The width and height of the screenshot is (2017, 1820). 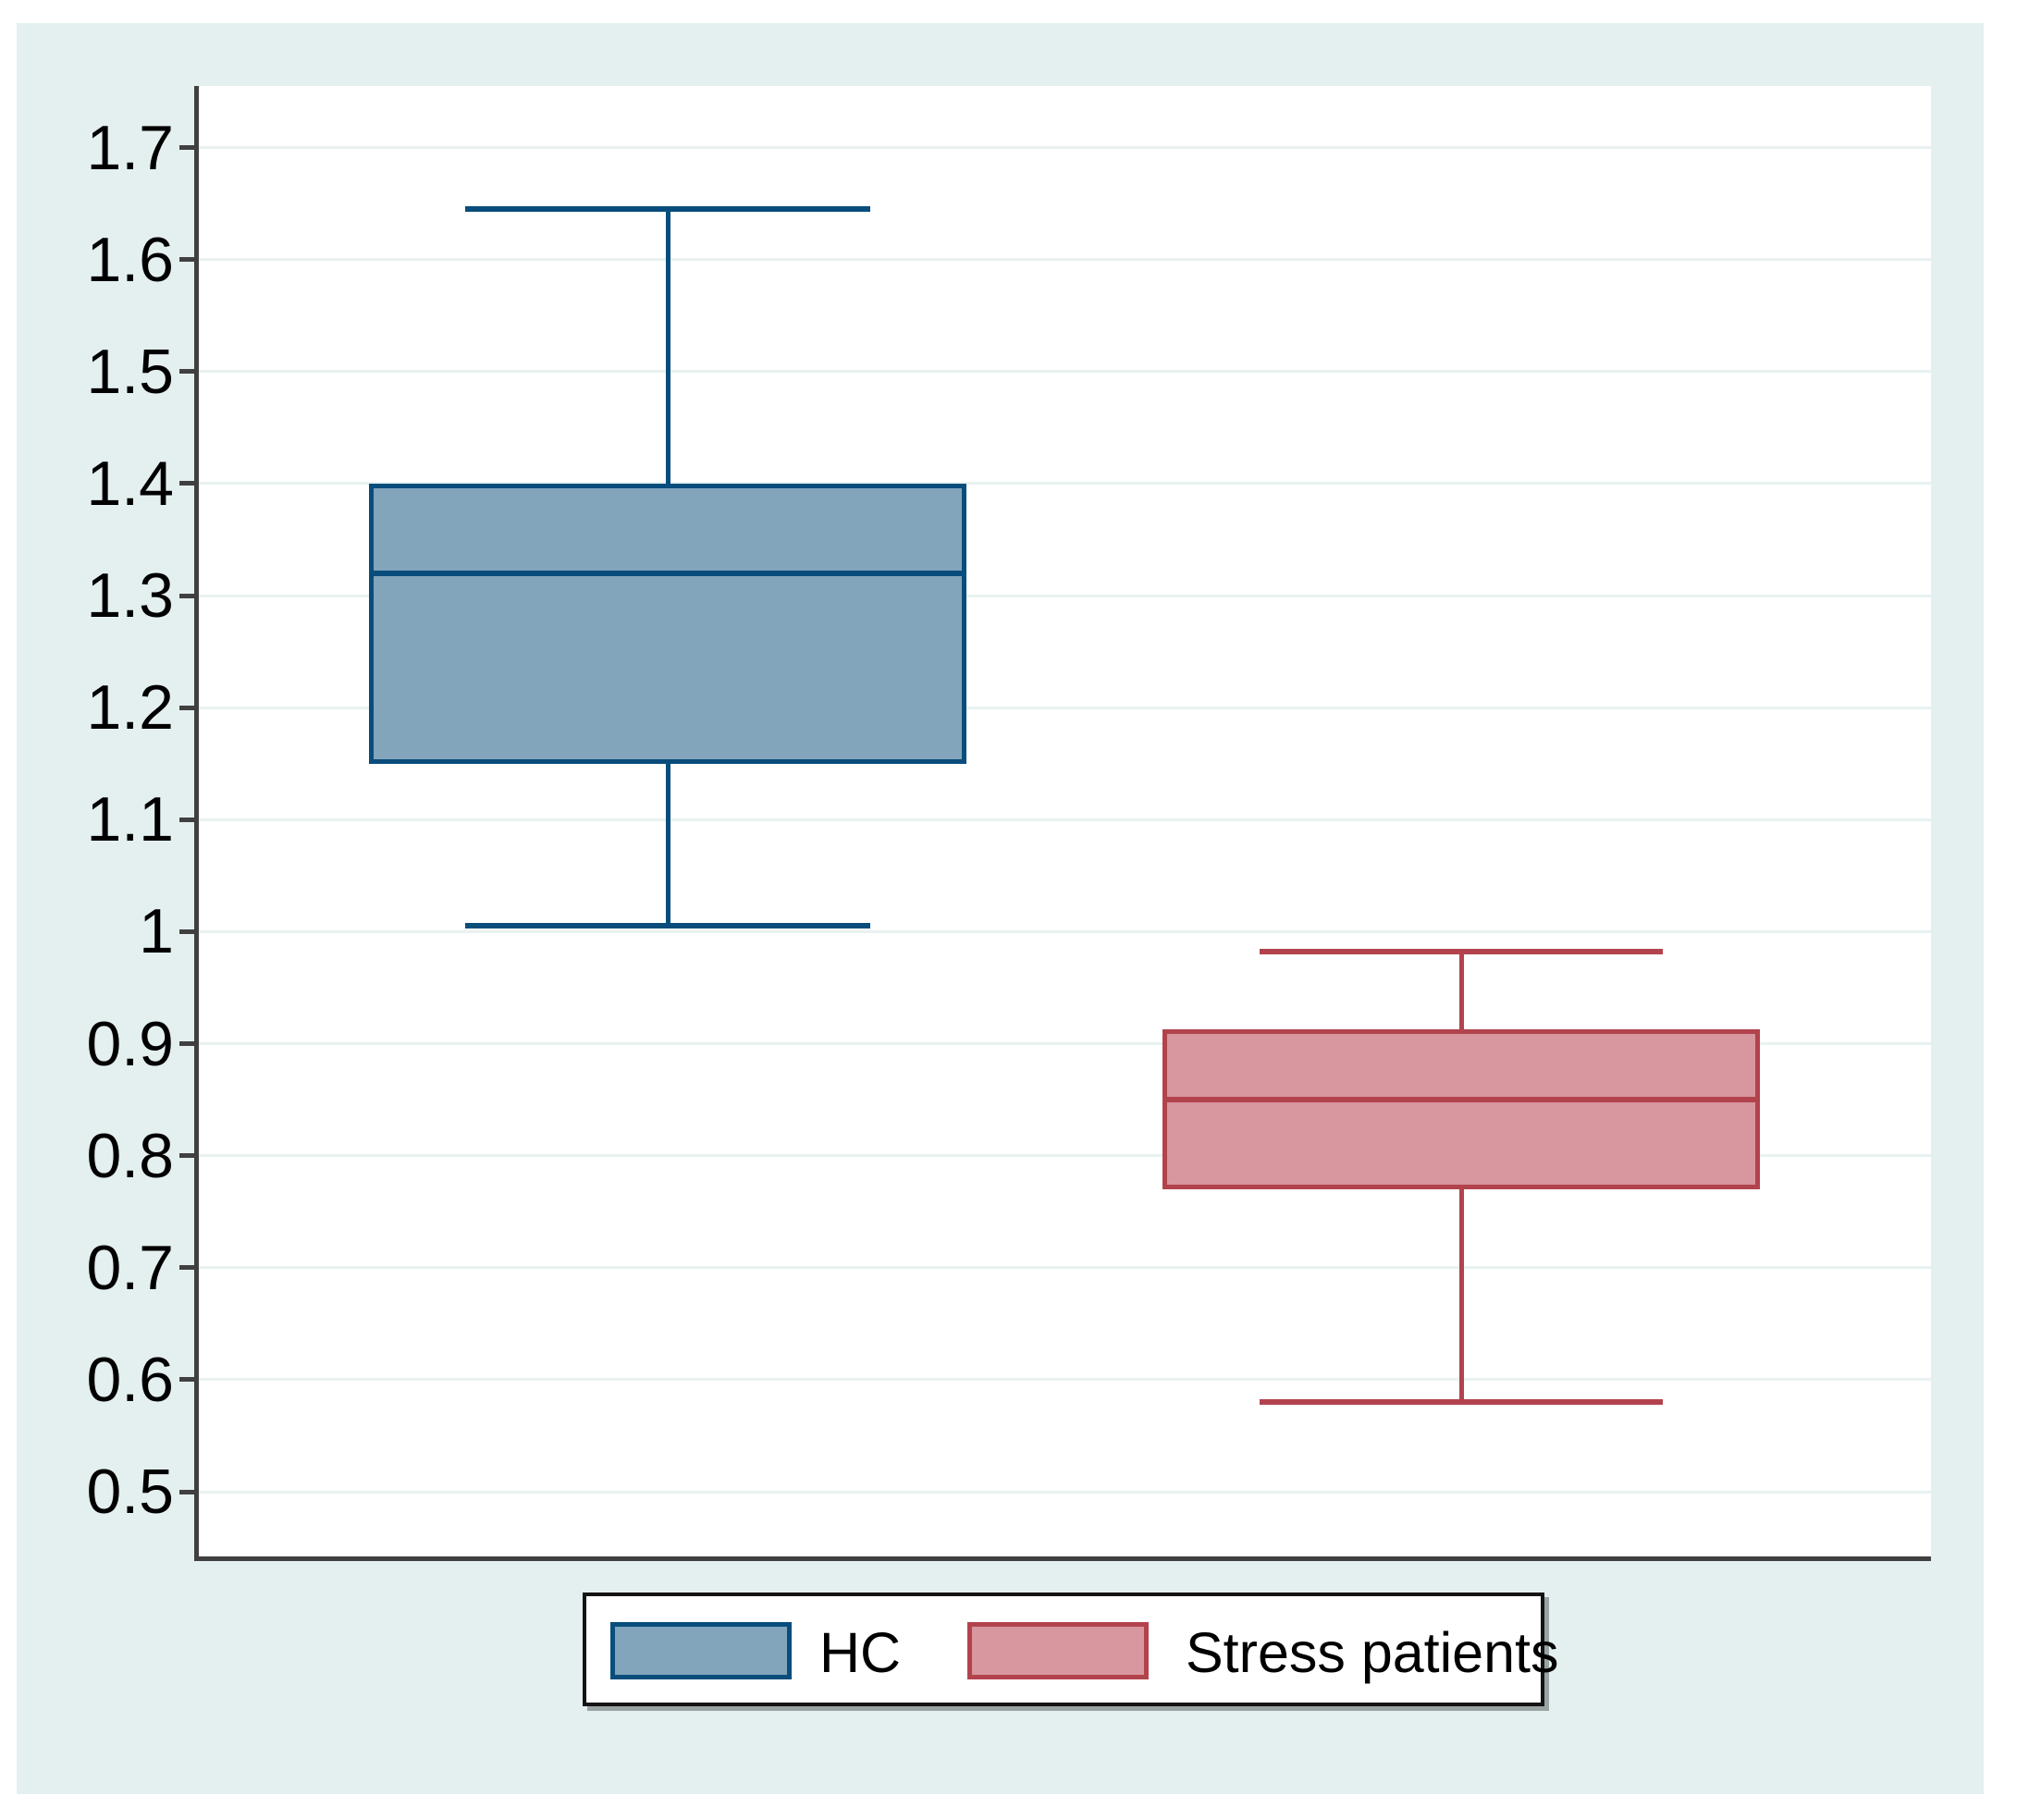 I want to click on y-axis-tick-label: 1.2, so click(x=130, y=708).